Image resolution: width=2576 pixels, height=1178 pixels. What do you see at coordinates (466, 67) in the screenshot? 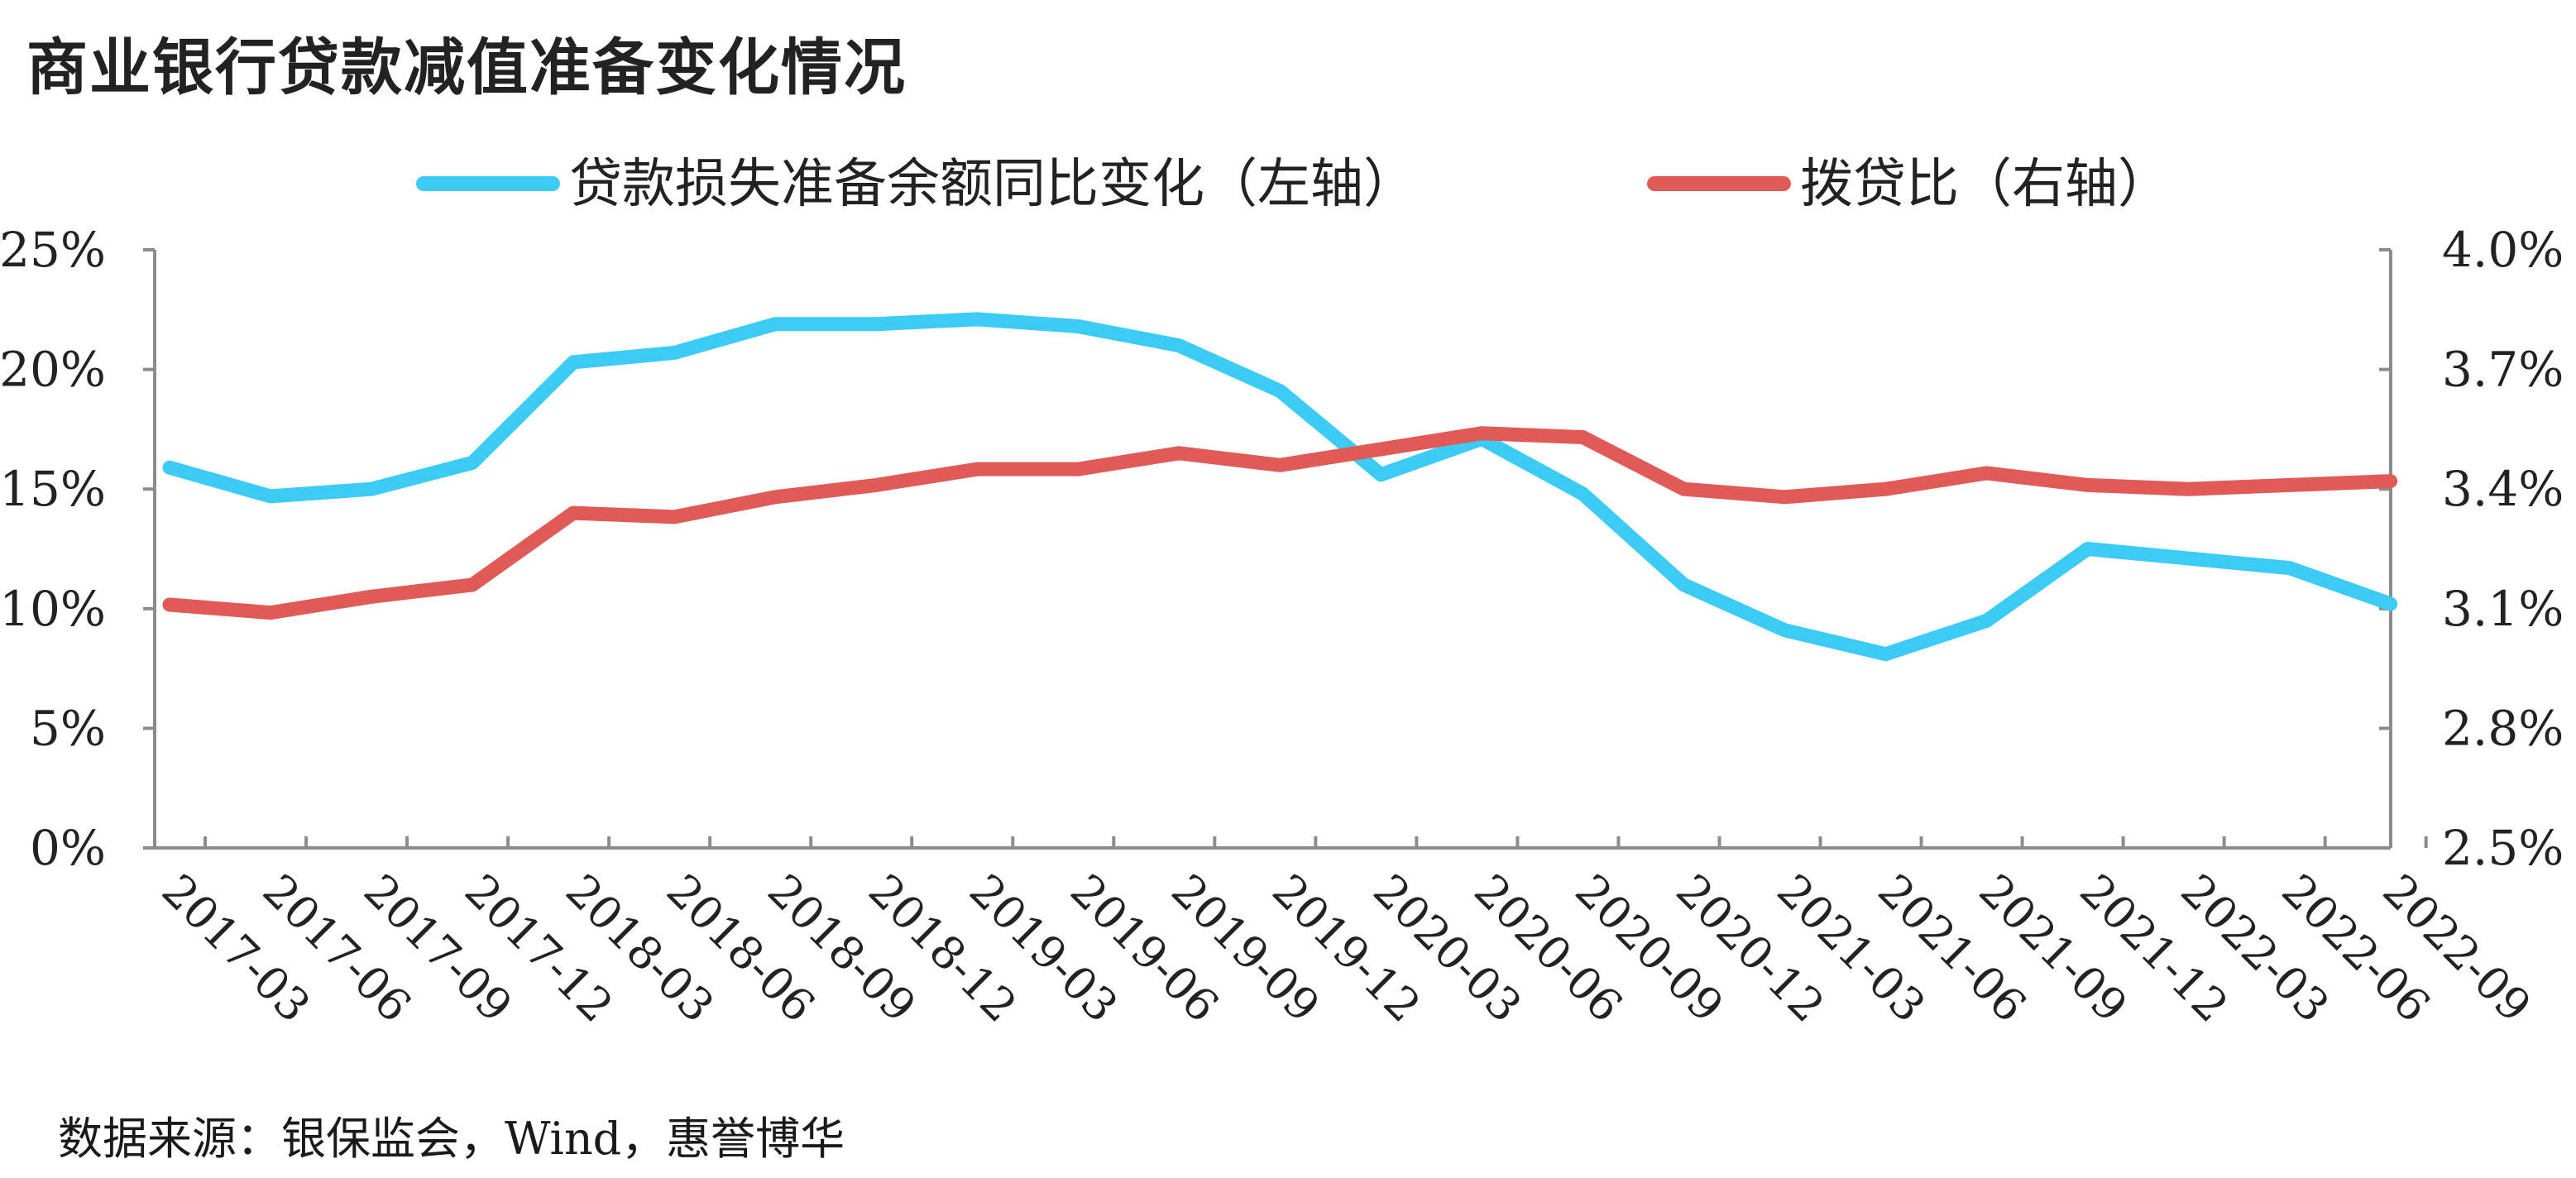
I see `chart-title: 商业银行贷款减值准备变化情况` at bounding box center [466, 67].